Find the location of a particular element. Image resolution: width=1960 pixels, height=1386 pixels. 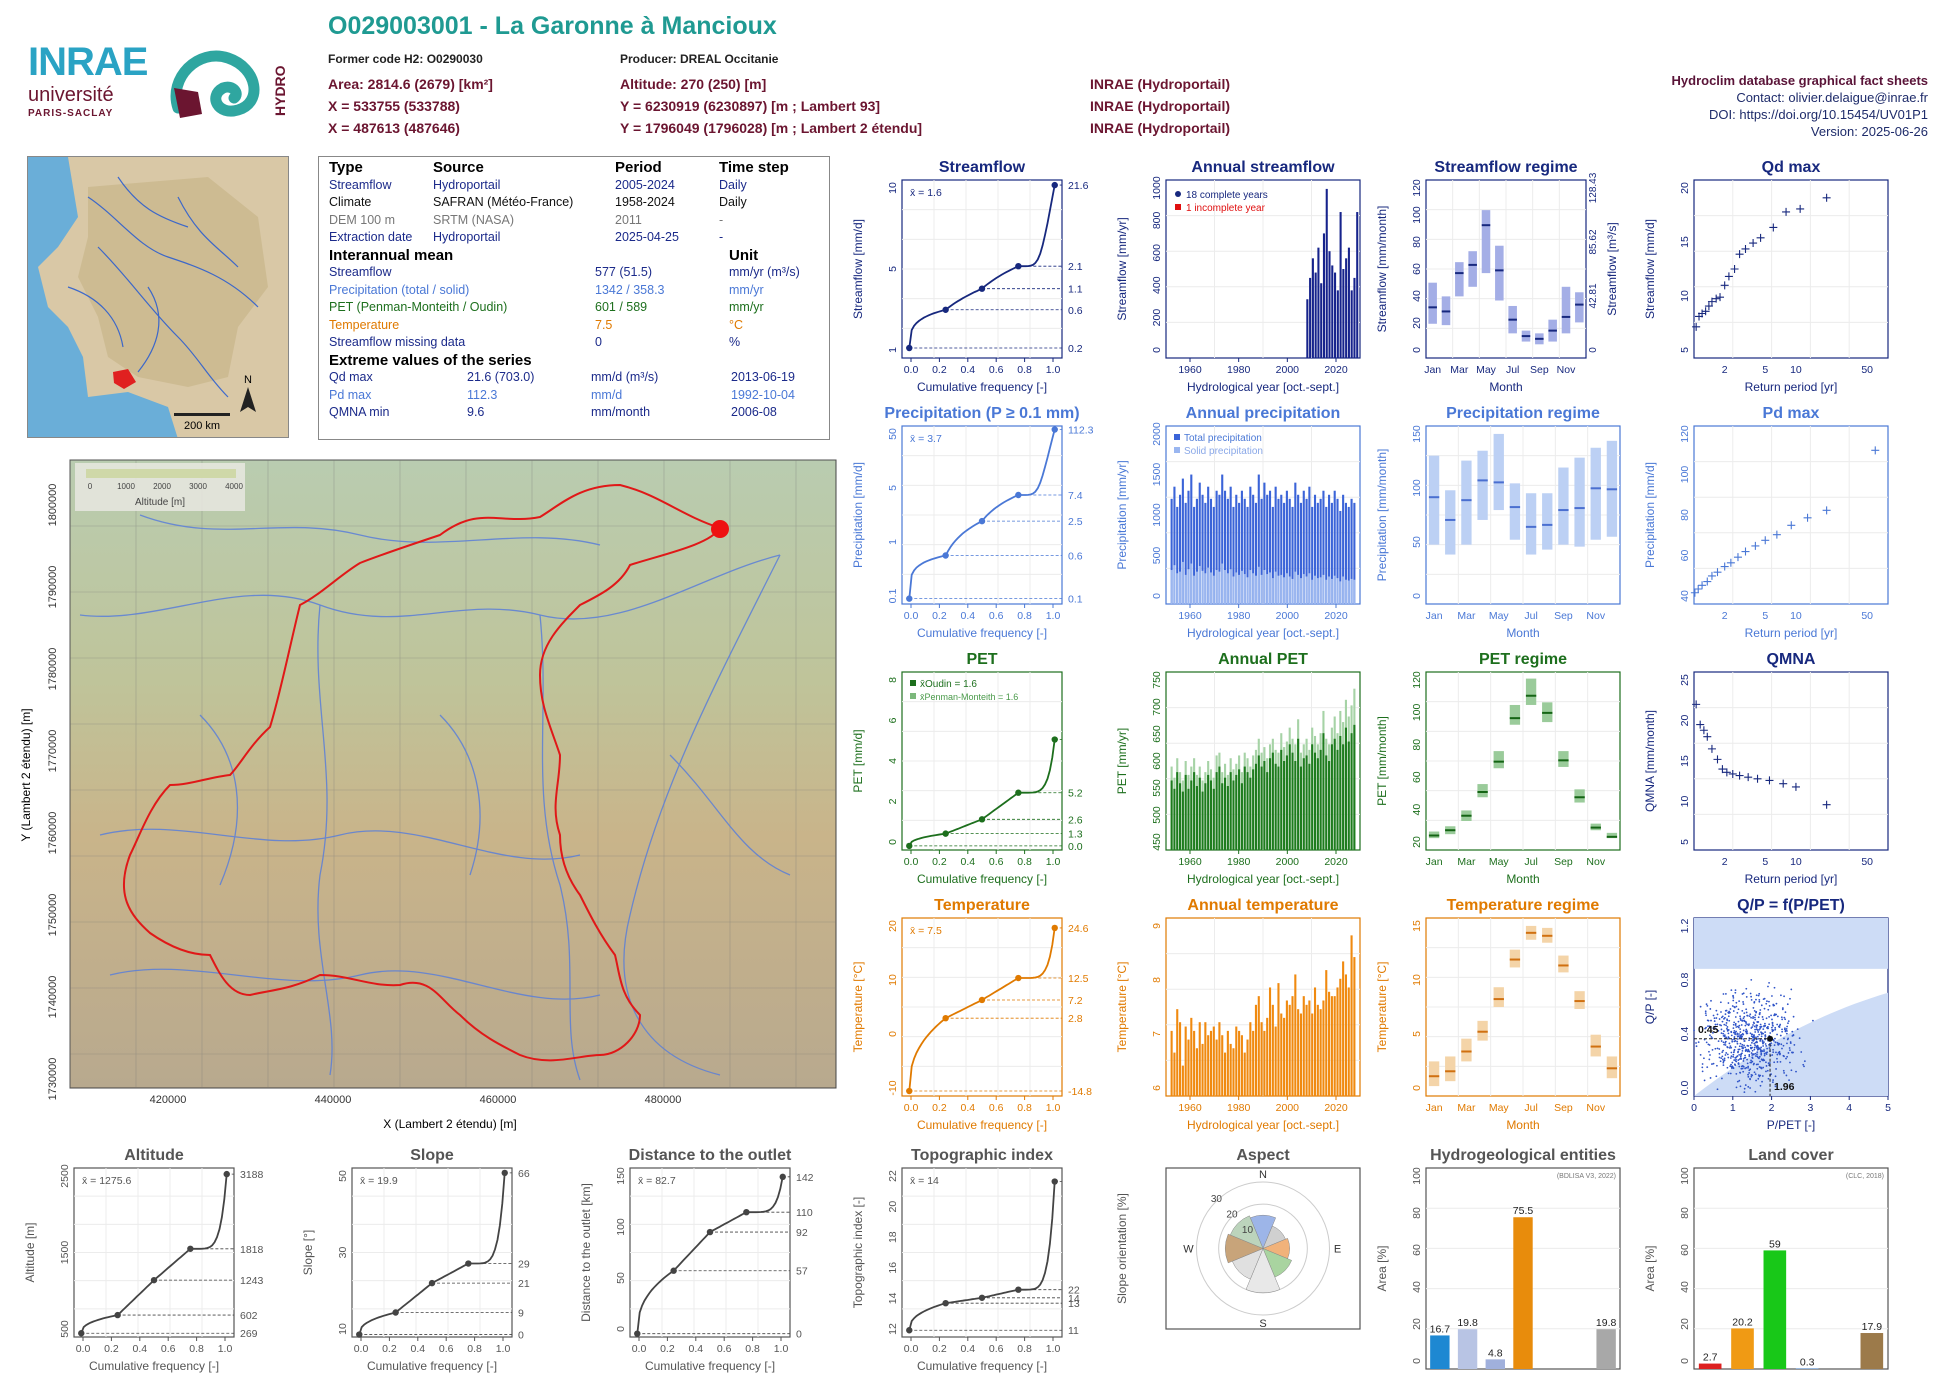

annual-pet-ytick: 700 is located at coordinates (1157, 707).